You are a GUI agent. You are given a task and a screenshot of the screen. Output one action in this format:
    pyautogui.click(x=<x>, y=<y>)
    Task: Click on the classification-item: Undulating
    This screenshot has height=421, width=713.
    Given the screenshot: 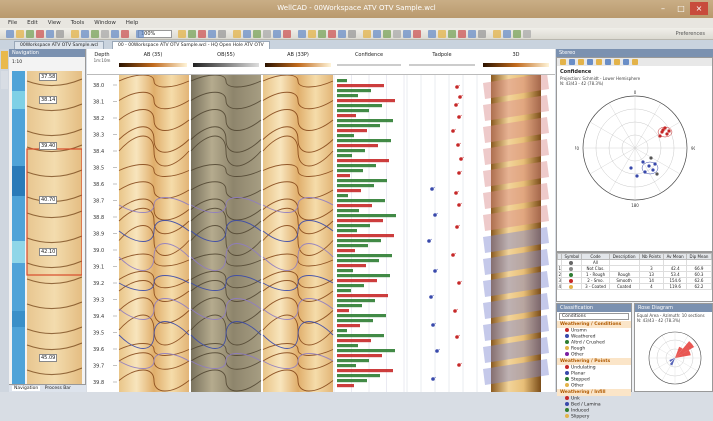 What is the action you would take?
    pyautogui.click(x=594, y=368)
    